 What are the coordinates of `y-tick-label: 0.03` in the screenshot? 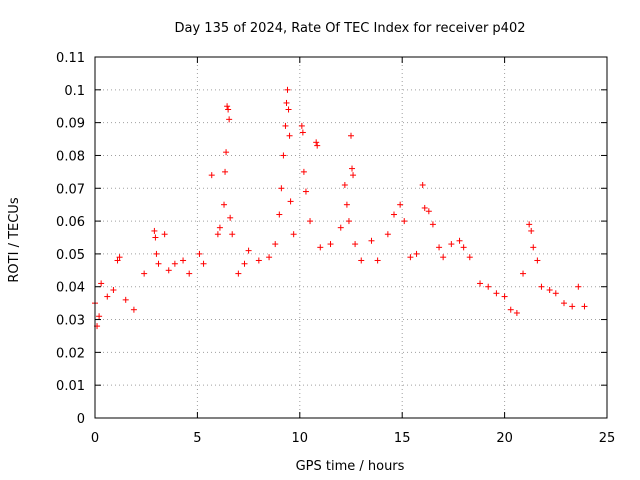 It's located at (70, 321).